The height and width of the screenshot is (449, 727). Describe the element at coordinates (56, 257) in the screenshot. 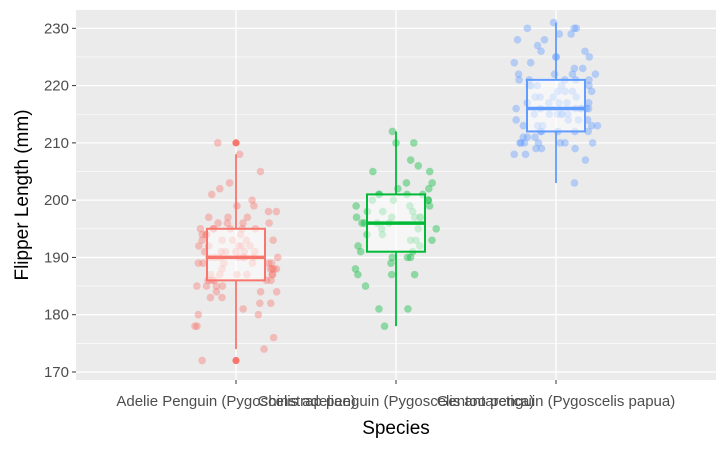

I see `y-tick-label: 190` at that location.